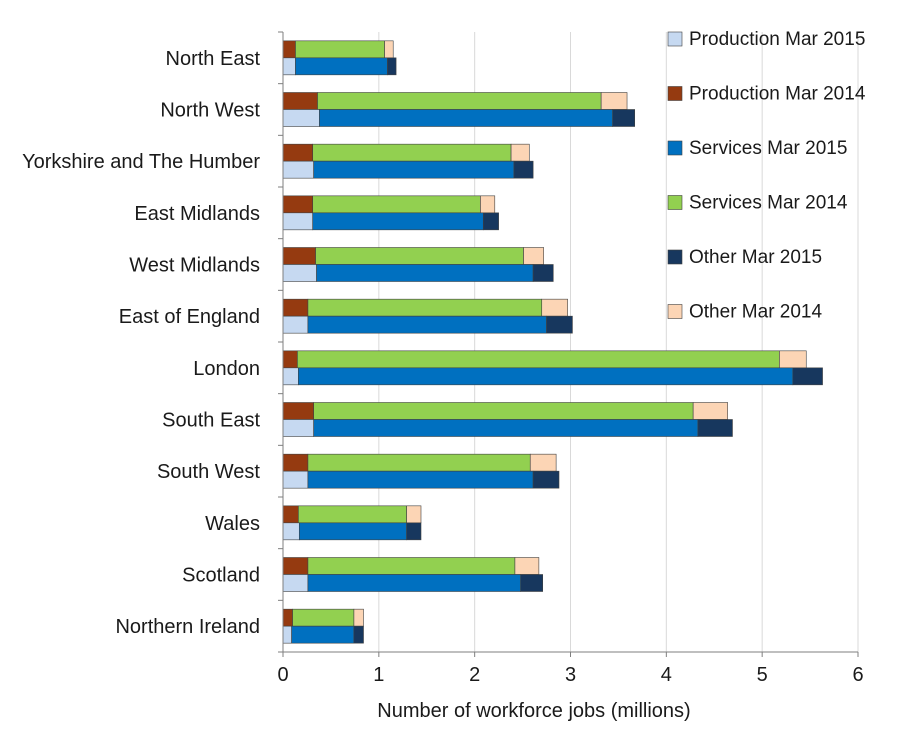  I want to click on legend-label: Services Mar 2015, so click(768, 148).